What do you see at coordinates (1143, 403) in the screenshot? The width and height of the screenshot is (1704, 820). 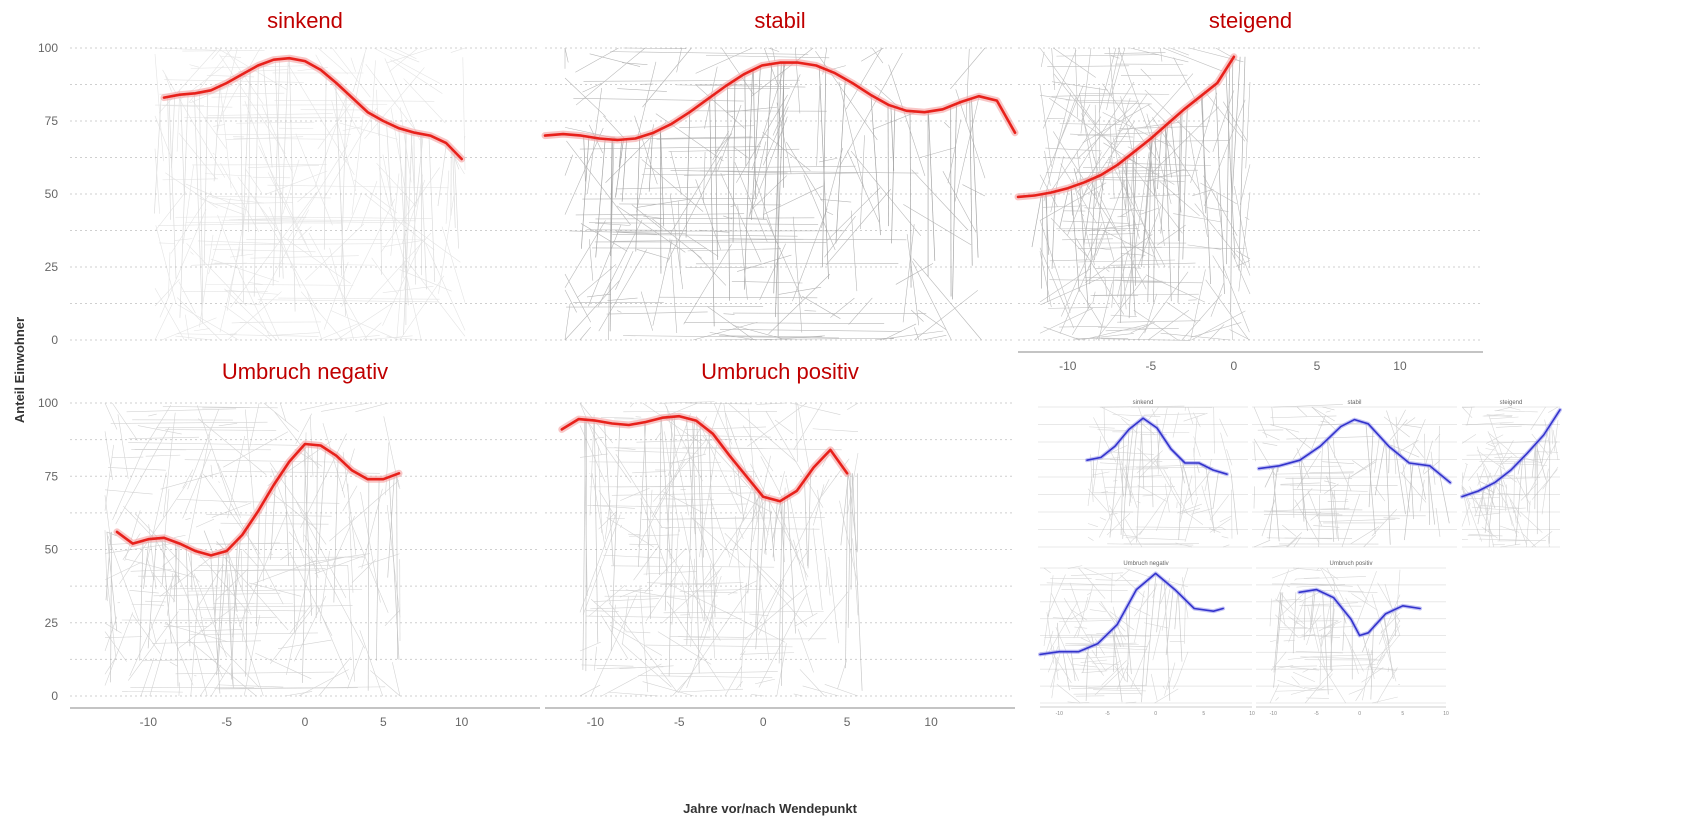 I see `inset-panel-title: sinkend` at bounding box center [1143, 403].